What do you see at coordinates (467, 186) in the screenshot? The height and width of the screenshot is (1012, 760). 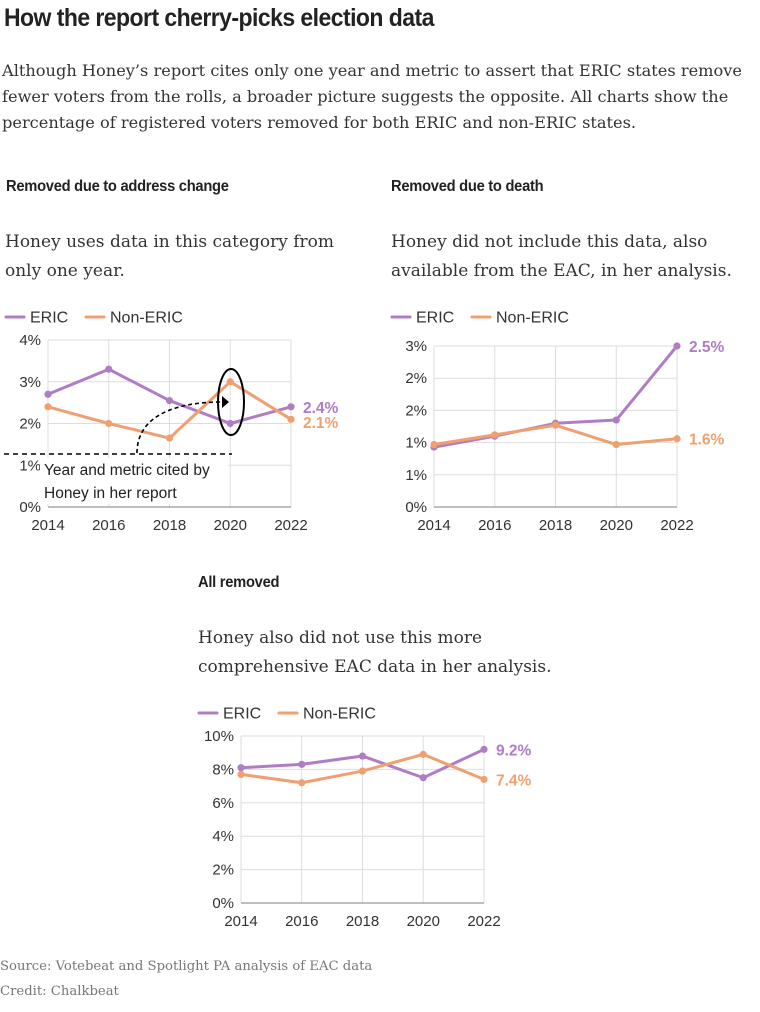 I see `panel-title-death: Removed due to death` at bounding box center [467, 186].